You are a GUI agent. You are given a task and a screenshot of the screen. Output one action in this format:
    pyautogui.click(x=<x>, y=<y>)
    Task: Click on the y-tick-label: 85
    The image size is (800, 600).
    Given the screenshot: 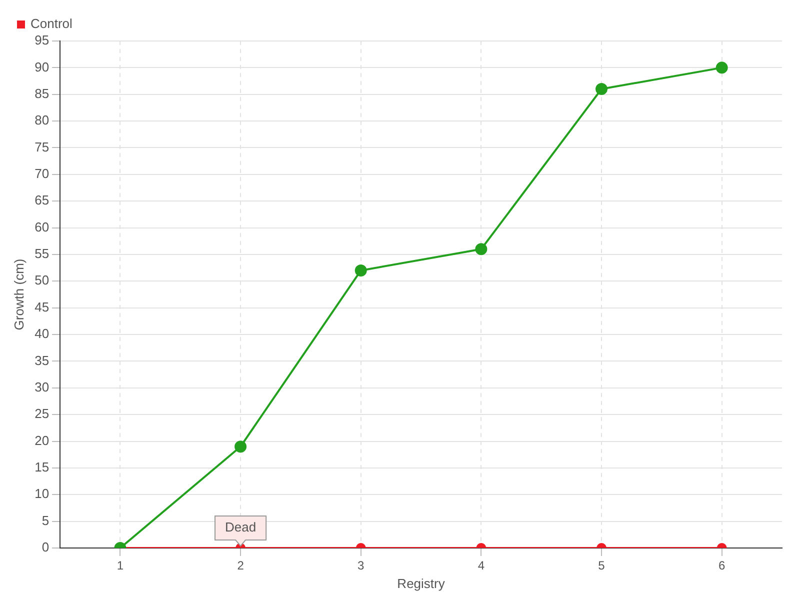 What is the action you would take?
    pyautogui.click(x=42, y=93)
    